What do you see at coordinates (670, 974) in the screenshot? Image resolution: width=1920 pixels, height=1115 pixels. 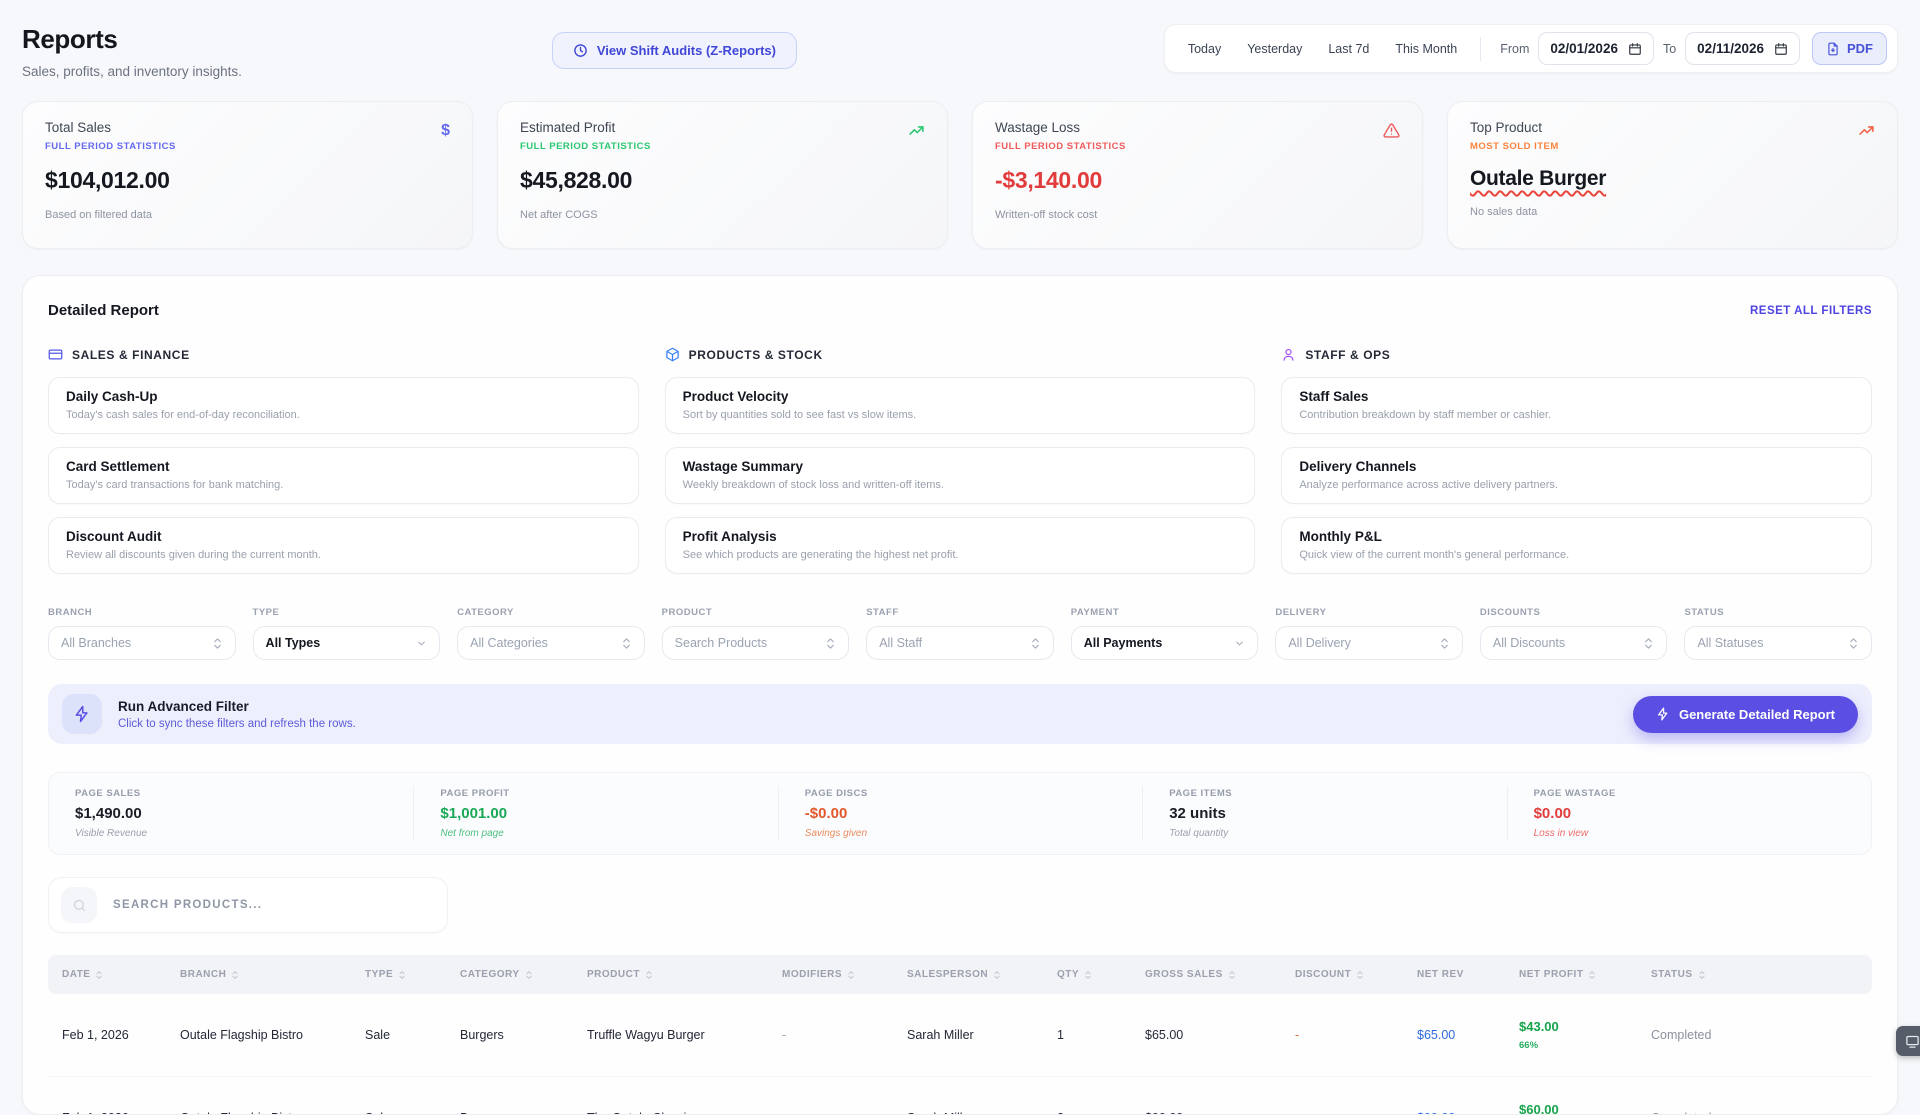 I see `column-header-product: PRODUCT` at bounding box center [670, 974].